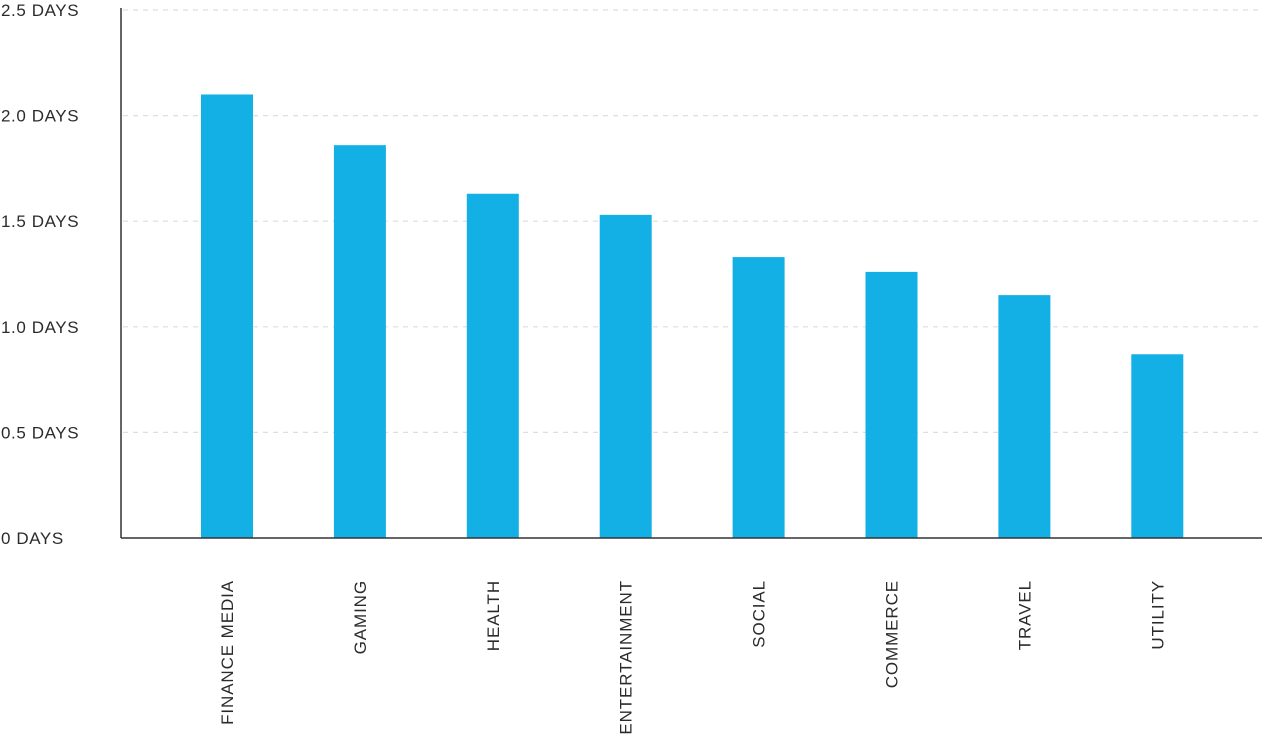 The image size is (1265, 752). Describe the element at coordinates (892, 634) in the screenshot. I see `x-tick-label: COMMERCE` at that location.